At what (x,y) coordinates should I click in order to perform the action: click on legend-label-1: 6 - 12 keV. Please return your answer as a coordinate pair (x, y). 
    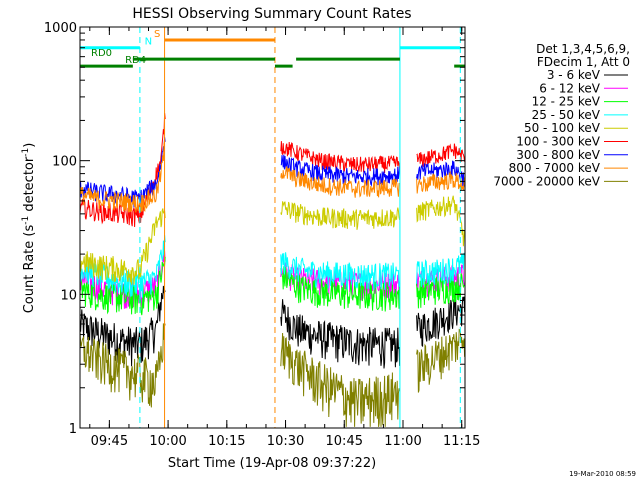
    Looking at the image, I should click on (570, 88).